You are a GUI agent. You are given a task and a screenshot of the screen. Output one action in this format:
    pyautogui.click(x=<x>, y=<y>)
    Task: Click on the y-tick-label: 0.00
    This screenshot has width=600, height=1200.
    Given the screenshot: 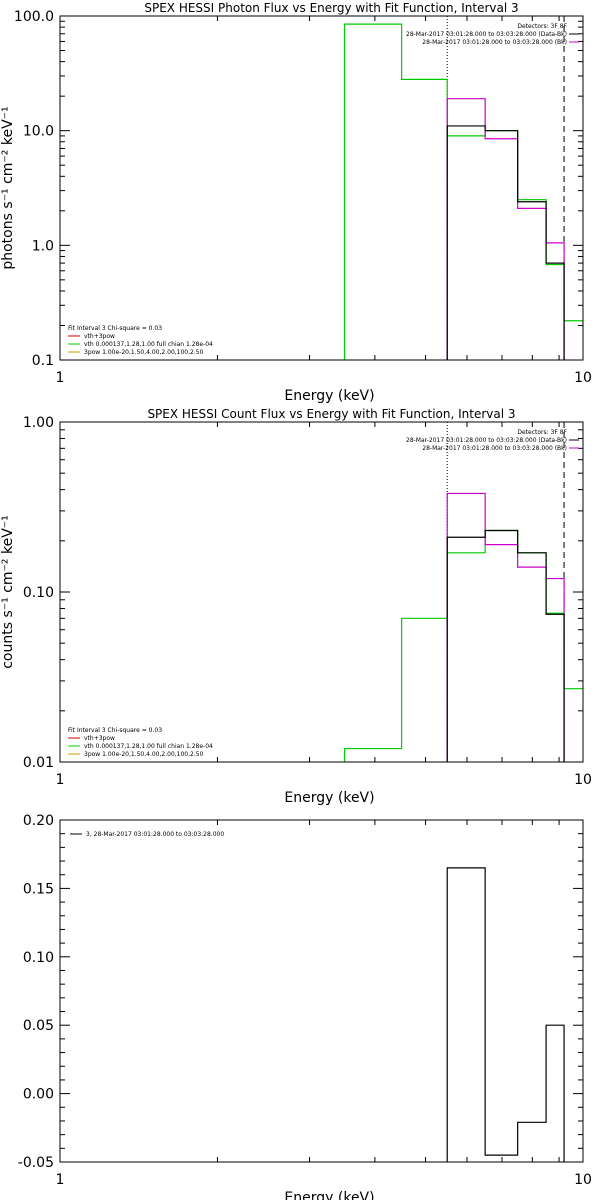 What is the action you would take?
    pyautogui.click(x=38, y=1095)
    